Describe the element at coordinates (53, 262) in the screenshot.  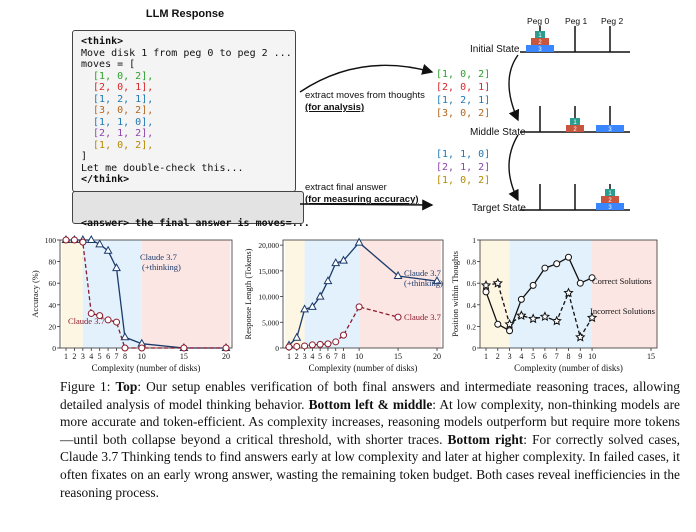
I see `y-tick-label: 80` at that location.